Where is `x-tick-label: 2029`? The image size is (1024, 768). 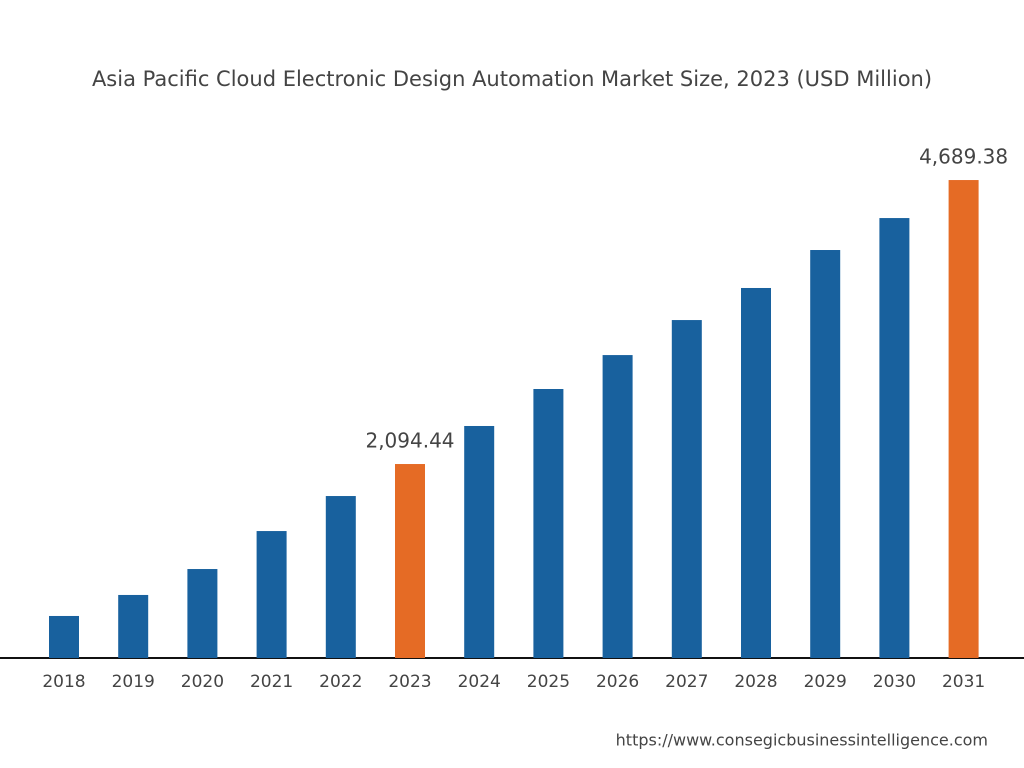 x-tick-label: 2029 is located at coordinates (825, 682).